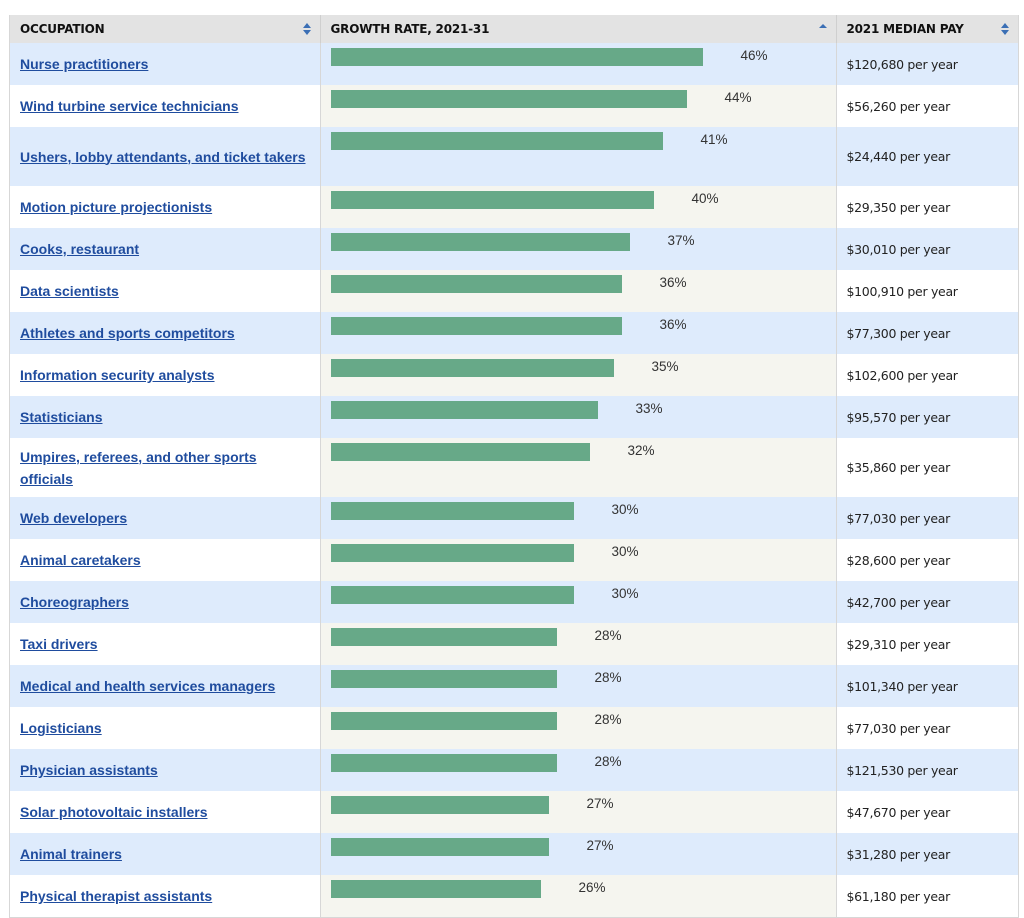  I want to click on occupation-link: Physician assistants, so click(89, 770).